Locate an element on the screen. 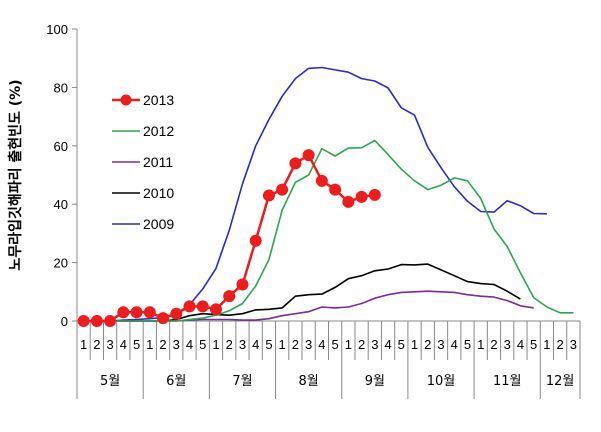  legend-label-2009: 2009 is located at coordinates (158, 224).